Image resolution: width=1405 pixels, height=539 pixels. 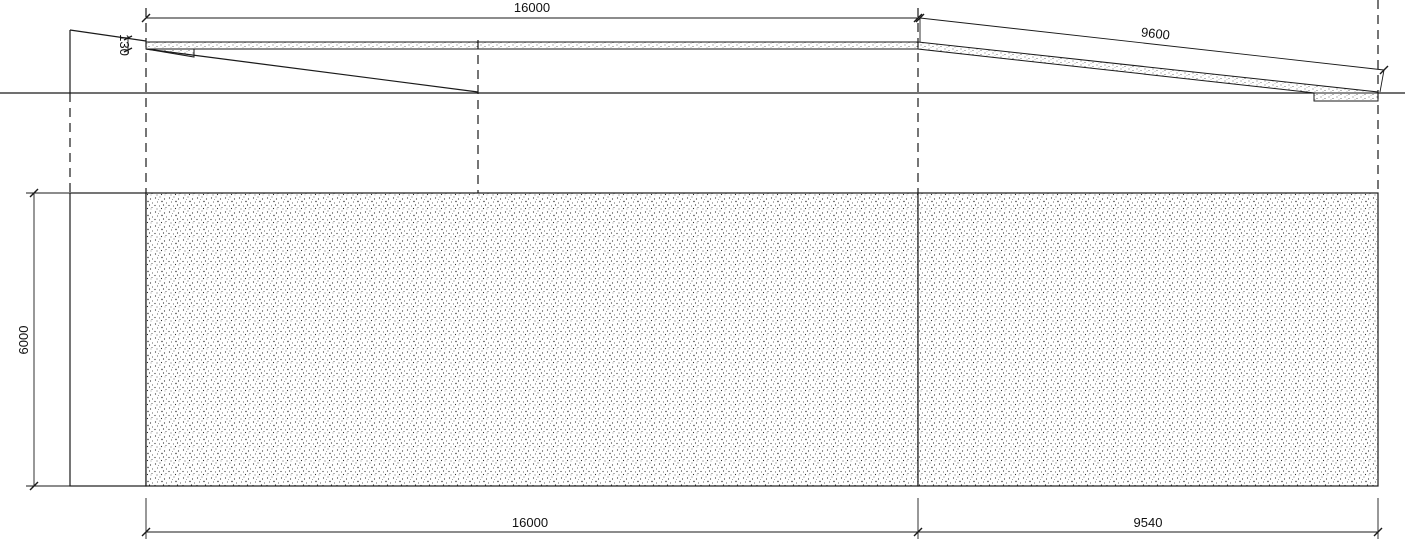 What do you see at coordinates (146, 18) in the screenshot?
I see `dim-tick-top-flat-left` at bounding box center [146, 18].